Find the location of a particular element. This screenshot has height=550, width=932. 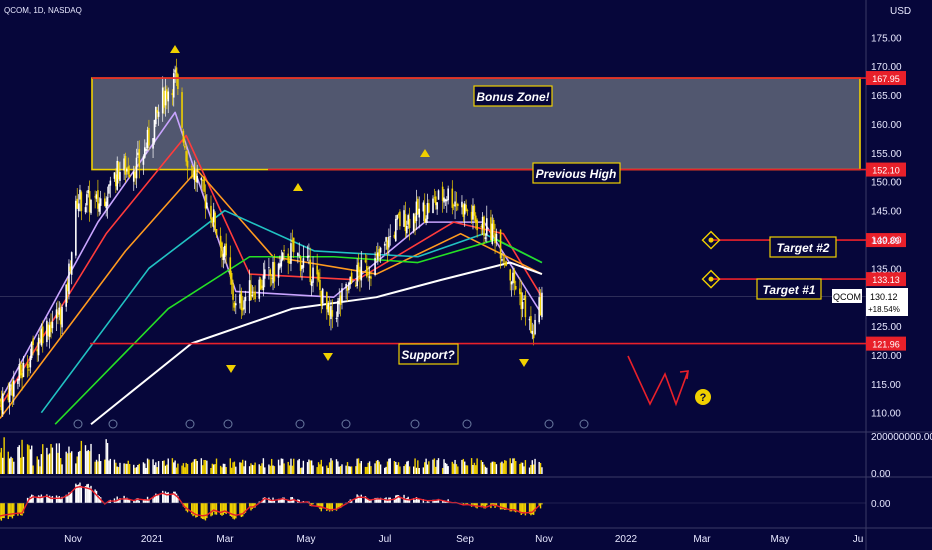

time-axis: Nov 2021 Mar May Jul Sep Nov 2022 Mar May Ju is located at coordinates (463, 539).